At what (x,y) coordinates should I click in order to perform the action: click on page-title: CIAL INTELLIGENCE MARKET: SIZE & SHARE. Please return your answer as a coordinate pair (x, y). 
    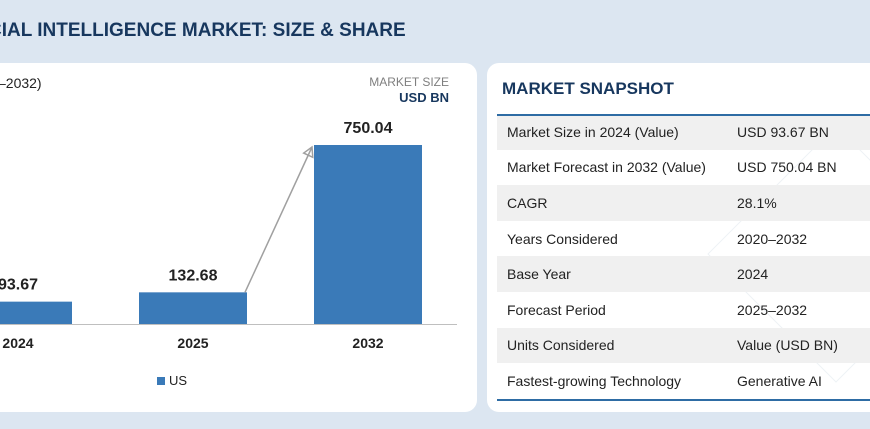
    Looking at the image, I should click on (203, 30).